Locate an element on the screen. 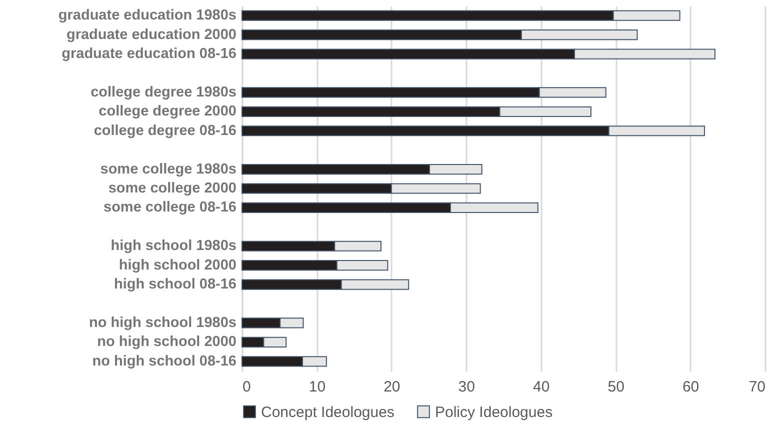 This screenshot has width=777, height=446. legend-label: Concept Ideologues is located at coordinates (327, 412).